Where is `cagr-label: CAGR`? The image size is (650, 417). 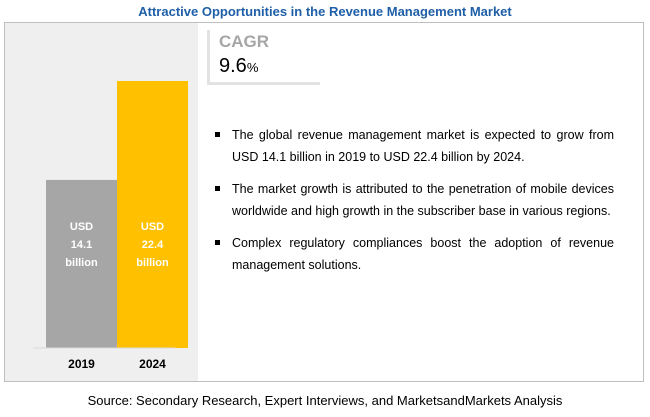
cagr-label: CAGR is located at coordinates (244, 41).